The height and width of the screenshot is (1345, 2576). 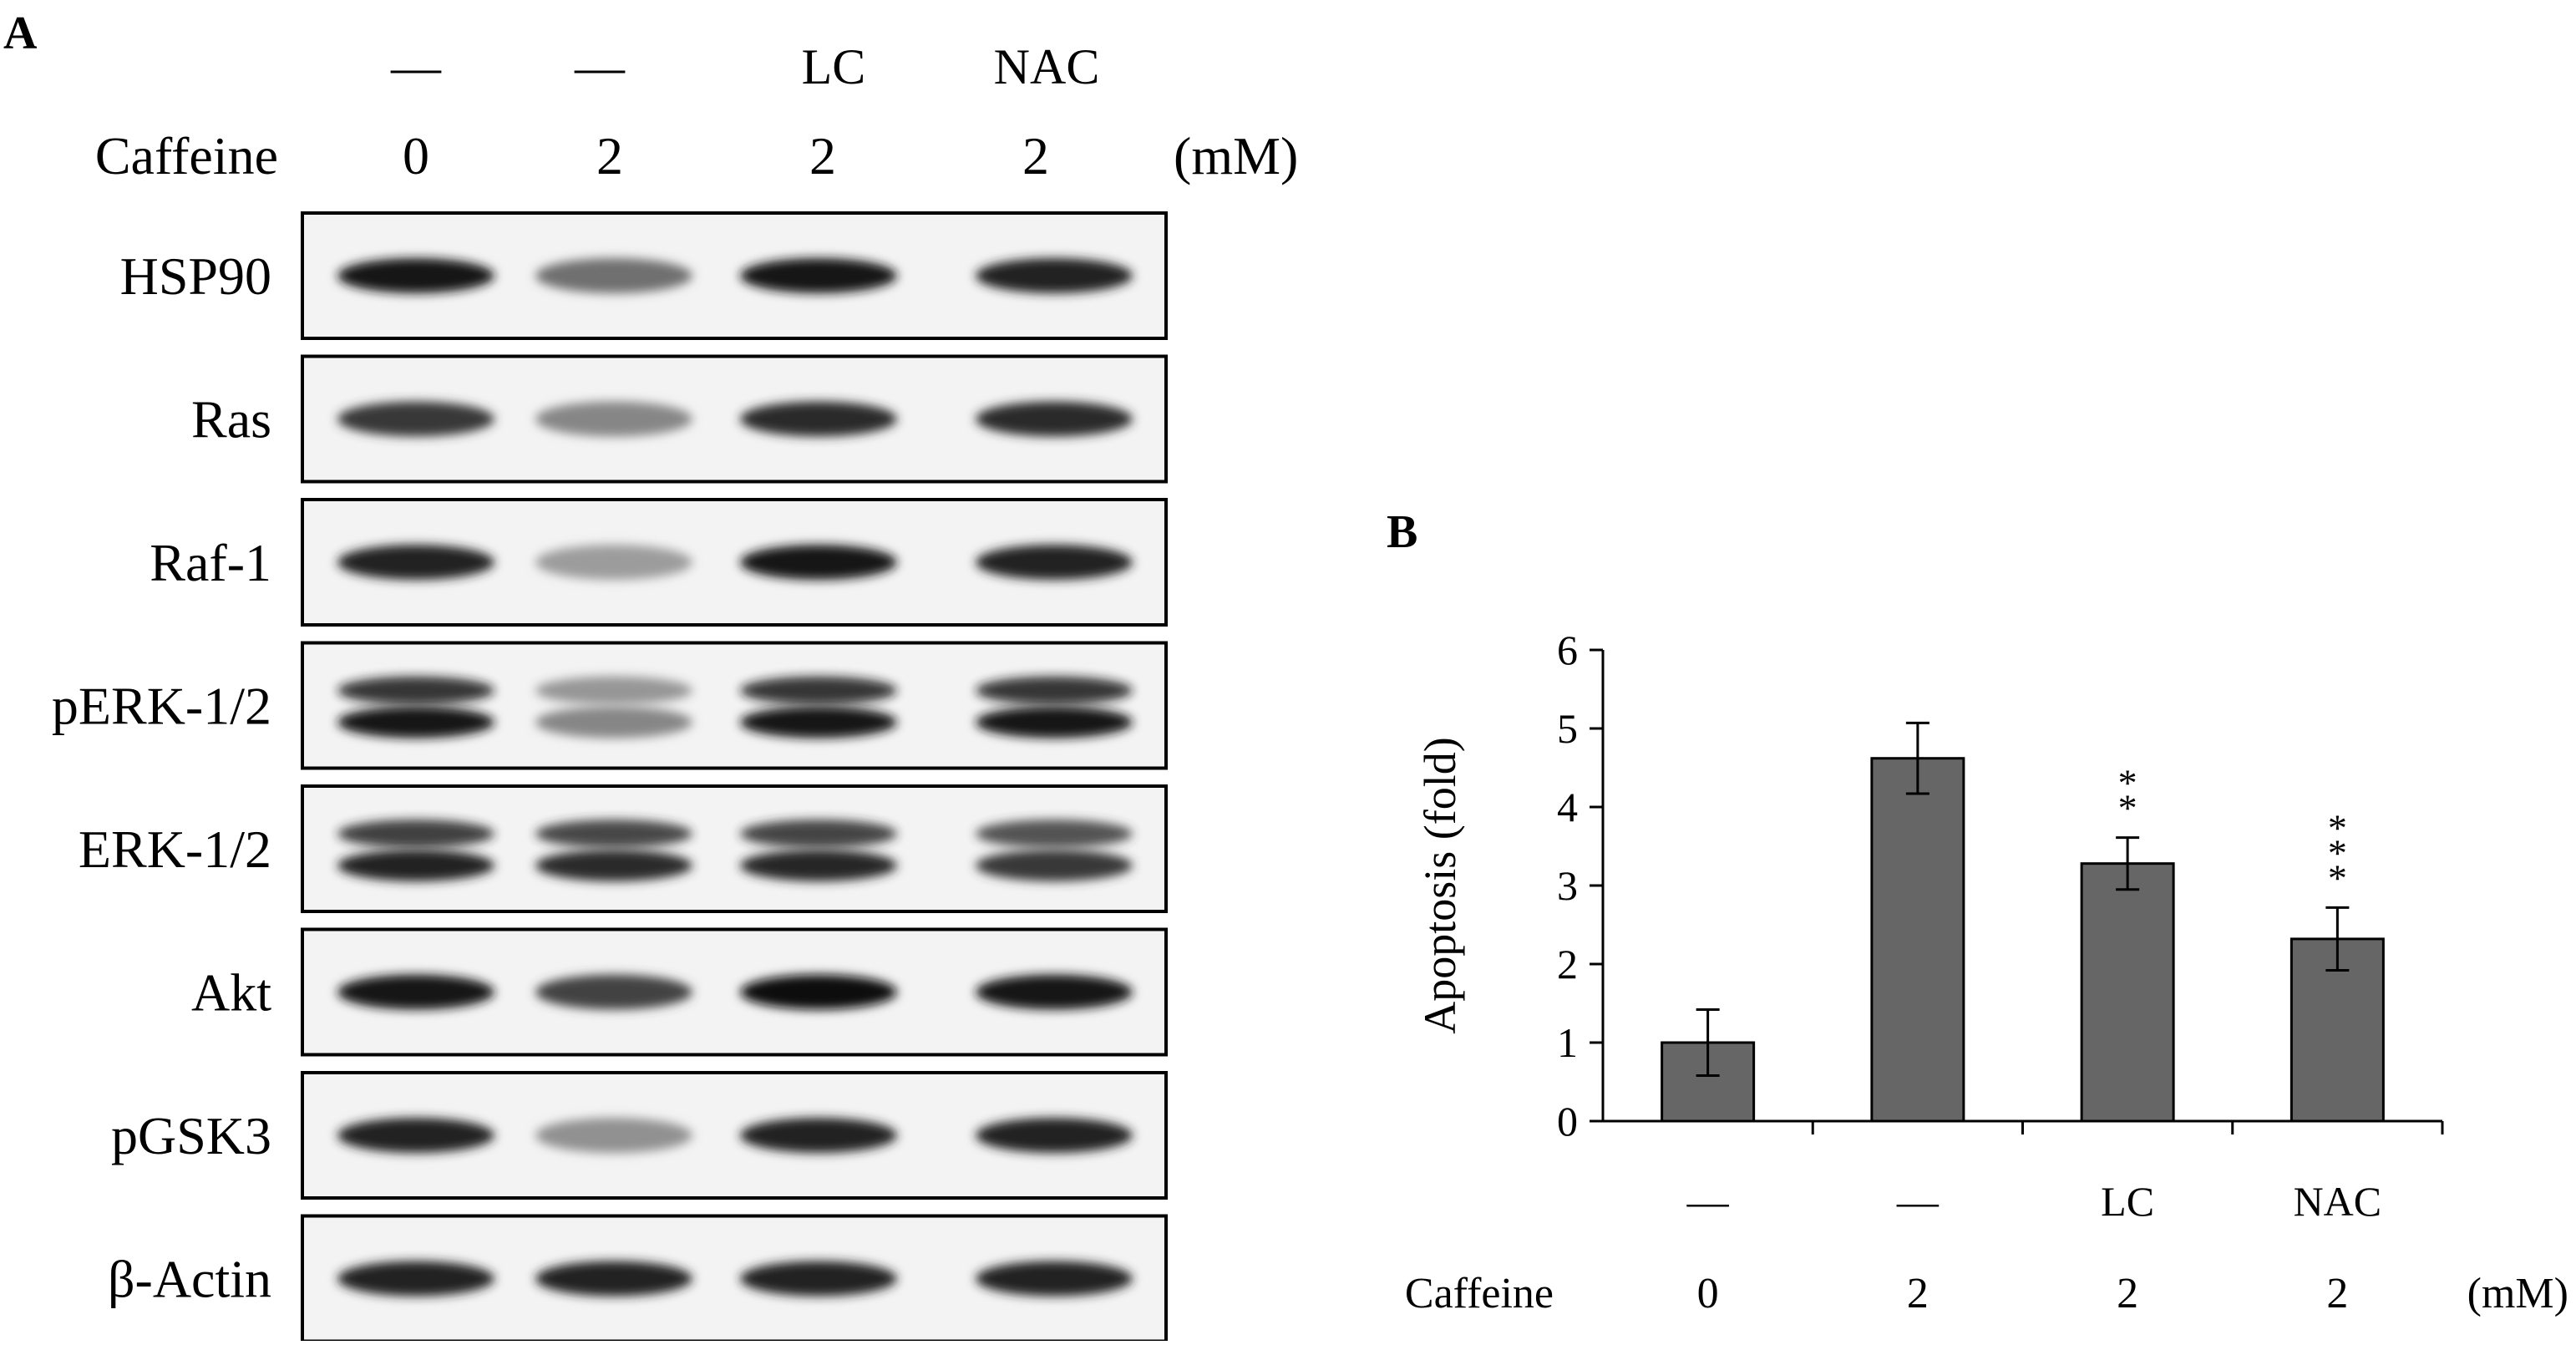 What do you see at coordinates (1440, 885) in the screenshot?
I see `y-axis-label: Apoptosis (fold)` at bounding box center [1440, 885].